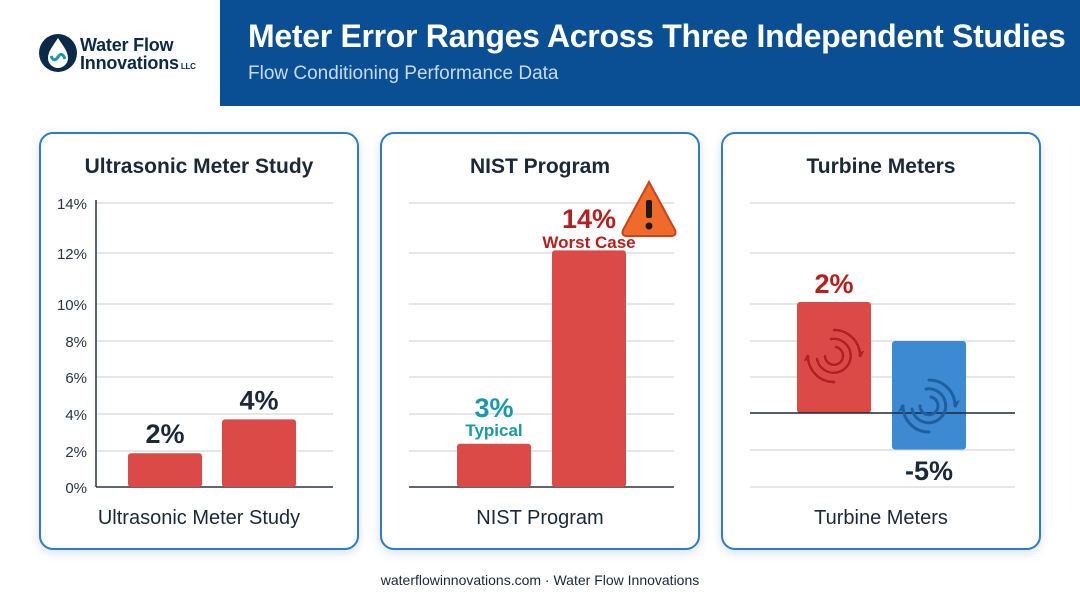 This screenshot has width=1080, height=603. I want to click on annotation-typical: Typical, so click(493, 430).